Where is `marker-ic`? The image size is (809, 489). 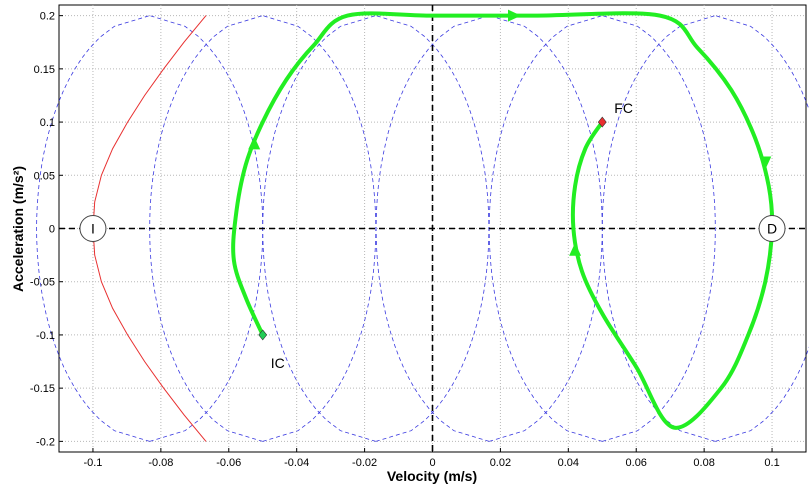
marker-ic is located at coordinates (263, 335).